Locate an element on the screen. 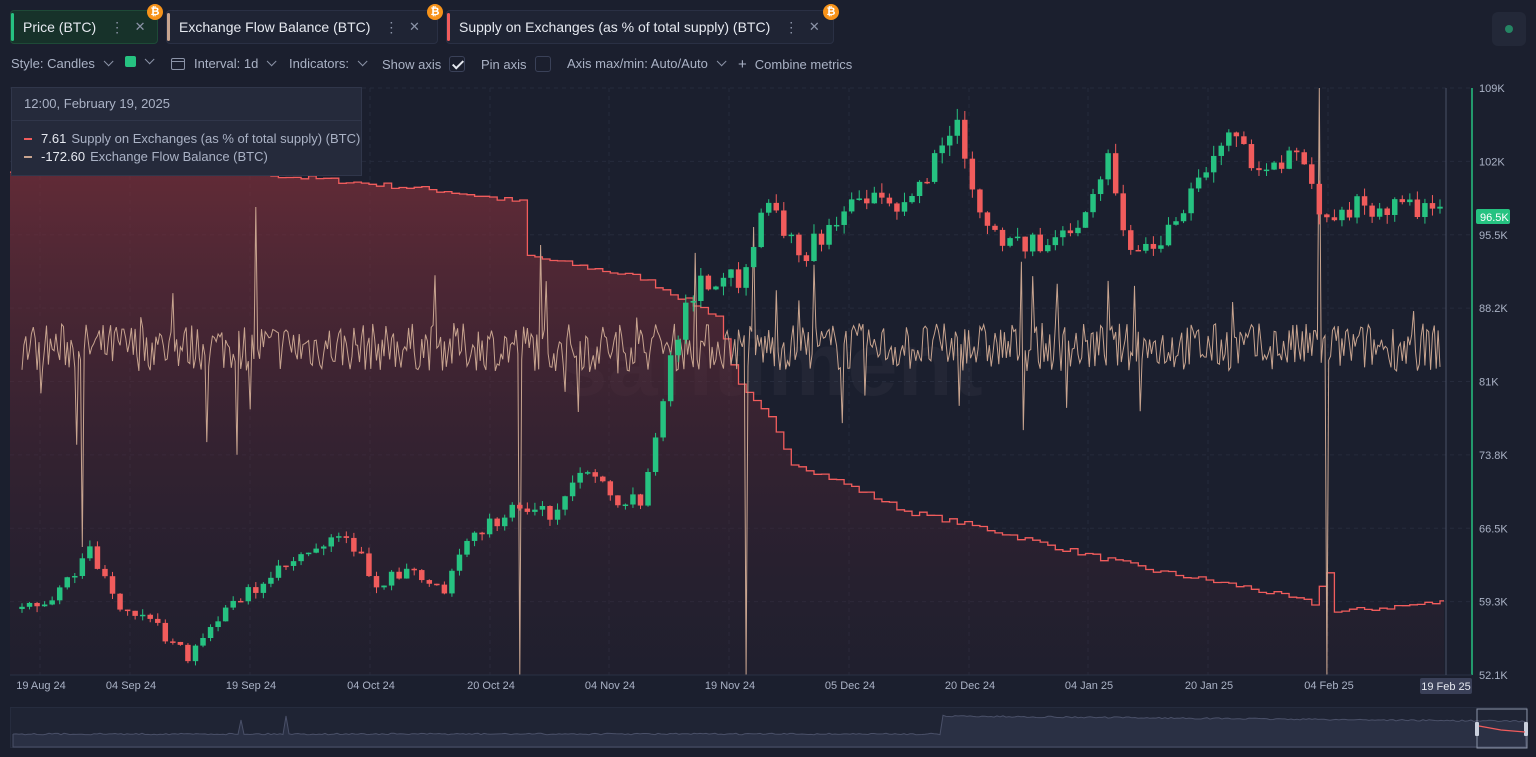  y-tick-label: 52.1K is located at coordinates (1493, 676).